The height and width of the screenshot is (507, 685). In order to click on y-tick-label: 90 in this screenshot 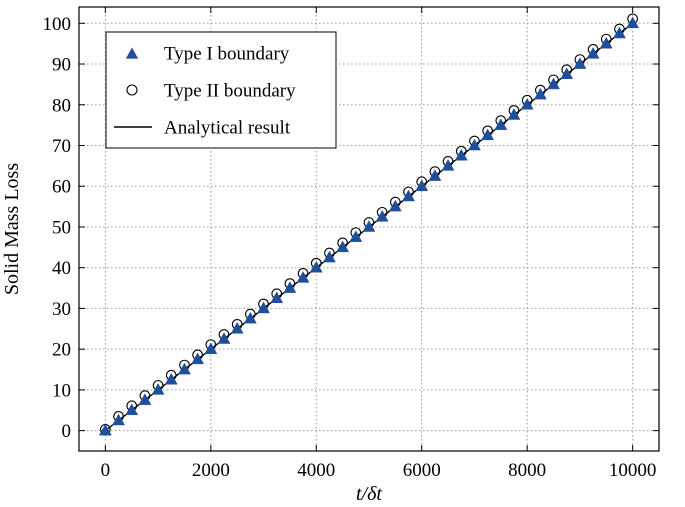, I will do `click(61, 65)`.